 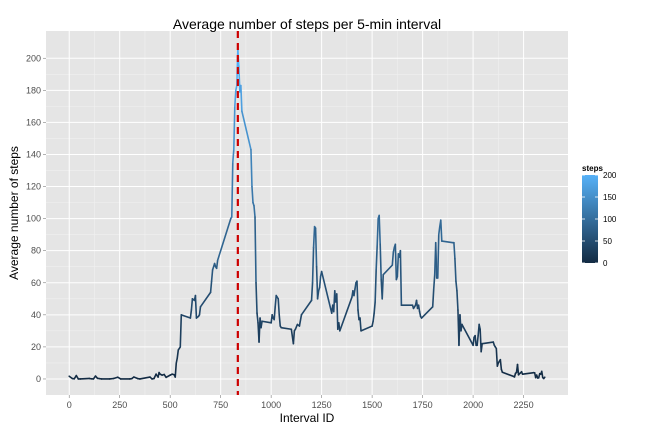 What do you see at coordinates (599, 219) in the screenshot?
I see `legend-ticks: 0 50 100 150 200` at bounding box center [599, 219].